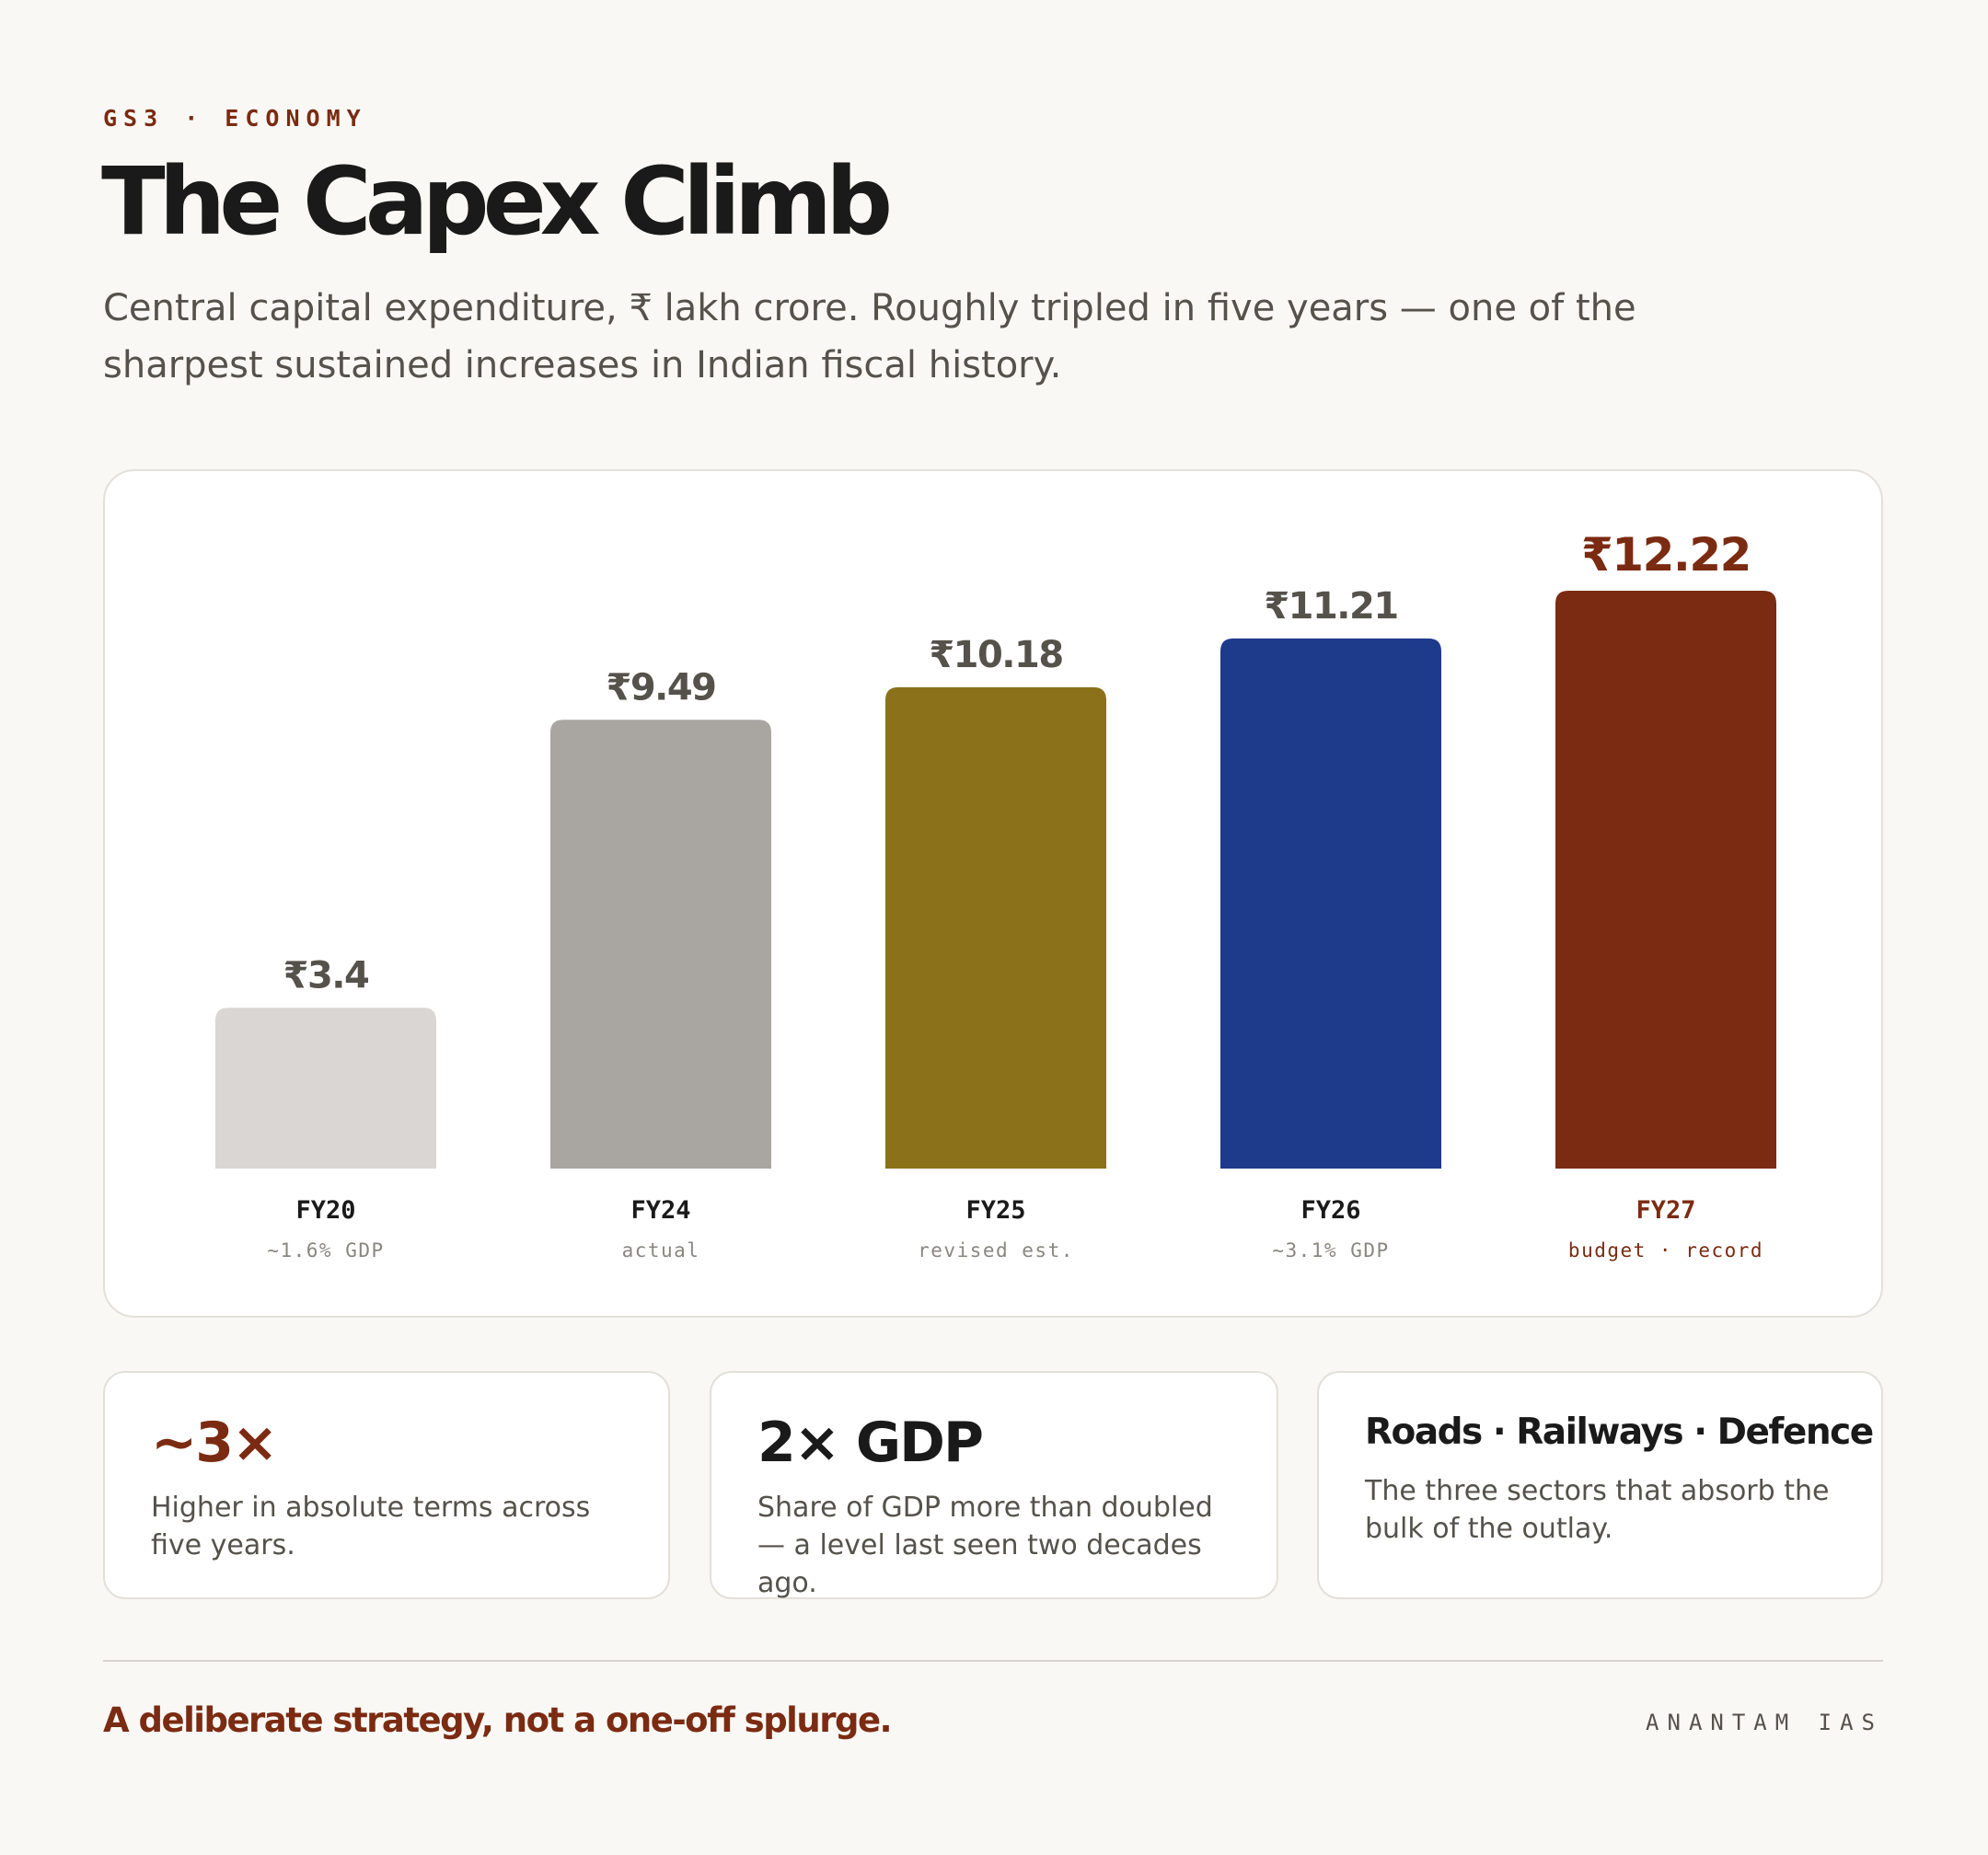 This screenshot has width=1988, height=1855. What do you see at coordinates (661, 1250) in the screenshot?
I see `category-note: actual` at bounding box center [661, 1250].